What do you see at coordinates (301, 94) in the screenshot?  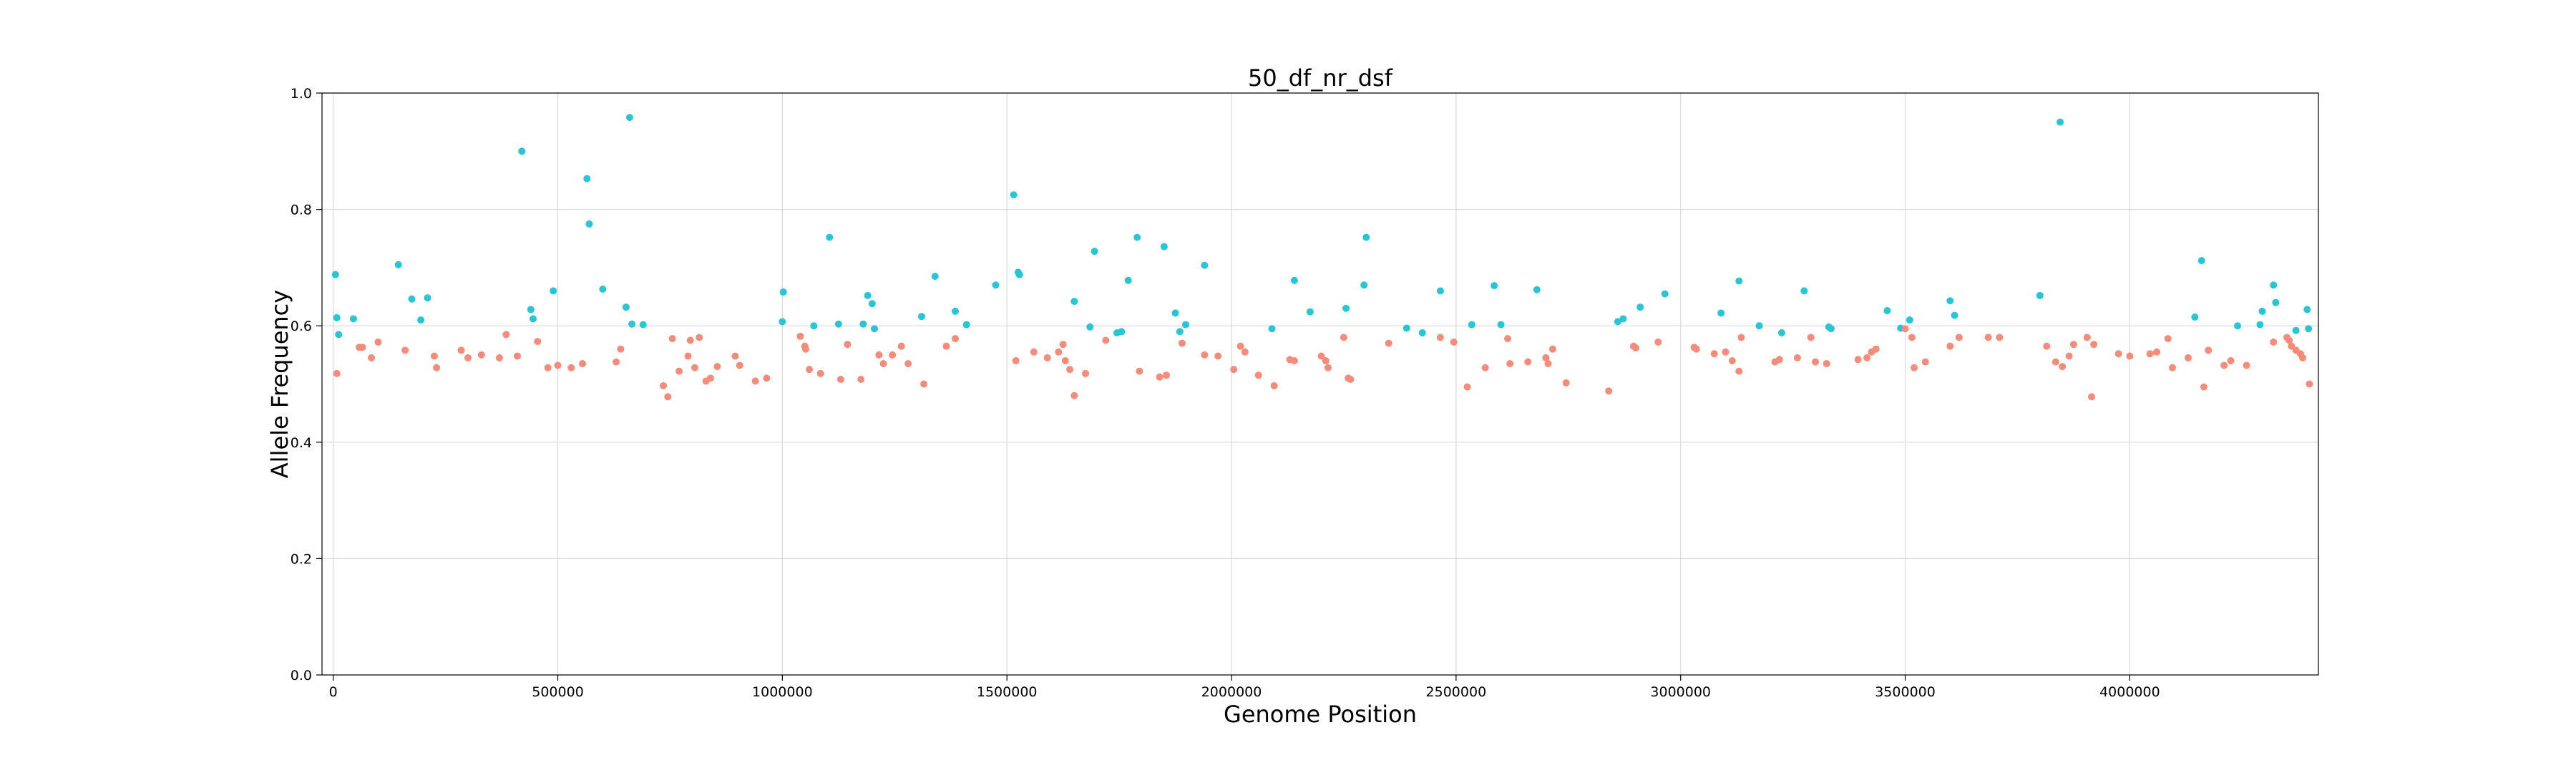 I see `y-tick-label: 1.0` at bounding box center [301, 94].